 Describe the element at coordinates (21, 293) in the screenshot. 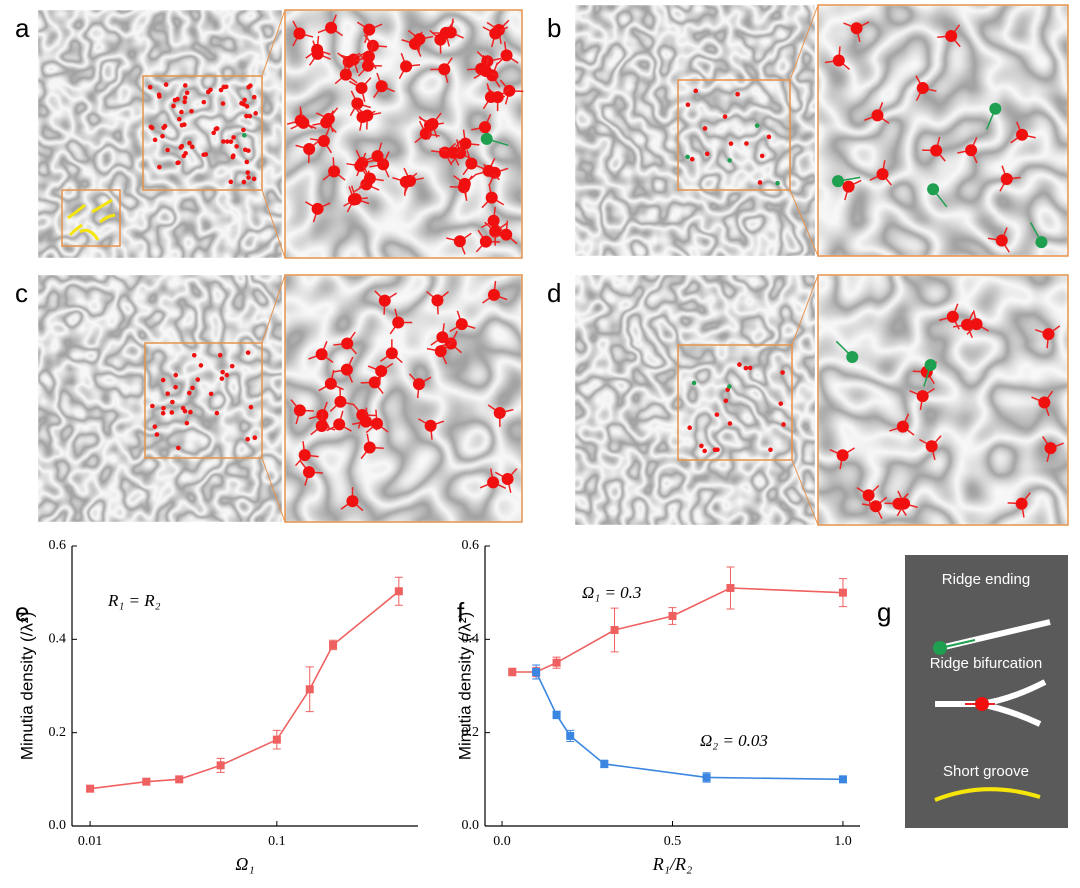

I see `panel-label: c` at that location.